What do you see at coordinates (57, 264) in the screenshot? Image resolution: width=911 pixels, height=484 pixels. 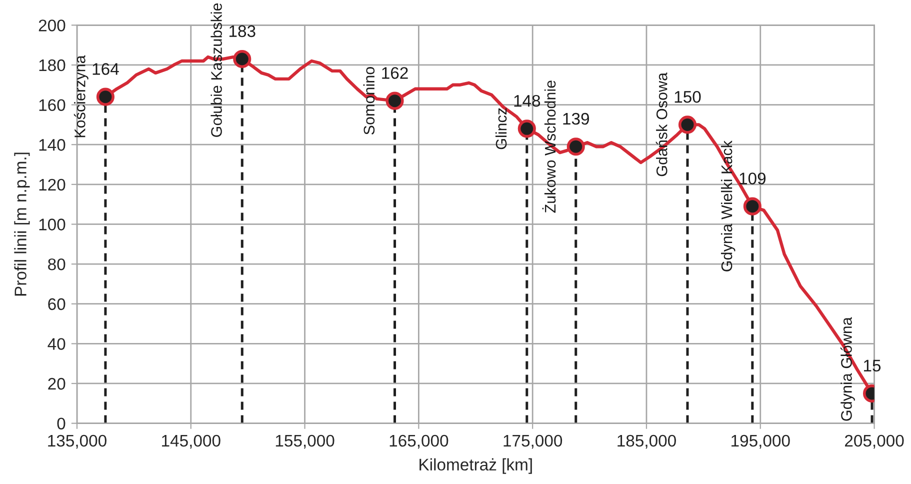 I see `y-tick-label: 80` at bounding box center [57, 264].